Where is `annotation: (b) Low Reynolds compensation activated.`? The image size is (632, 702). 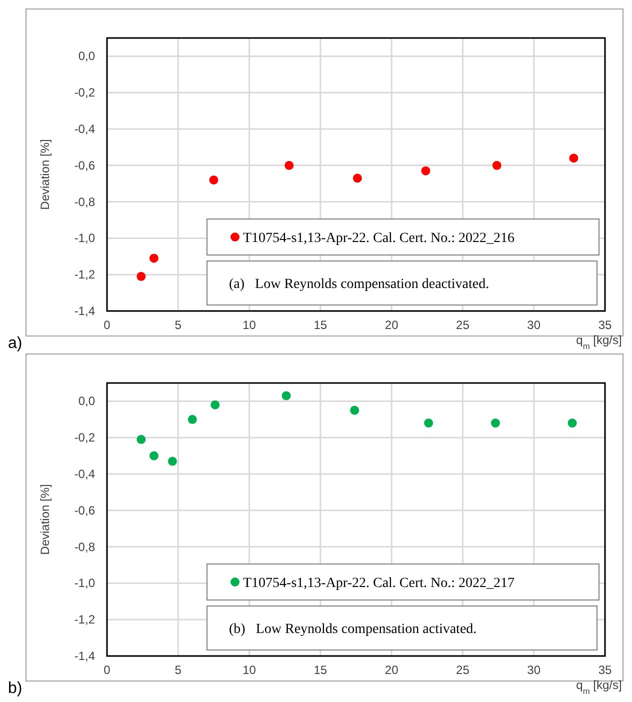
annotation: (b) Low Reynolds compensation activated. is located at coordinates (353, 629).